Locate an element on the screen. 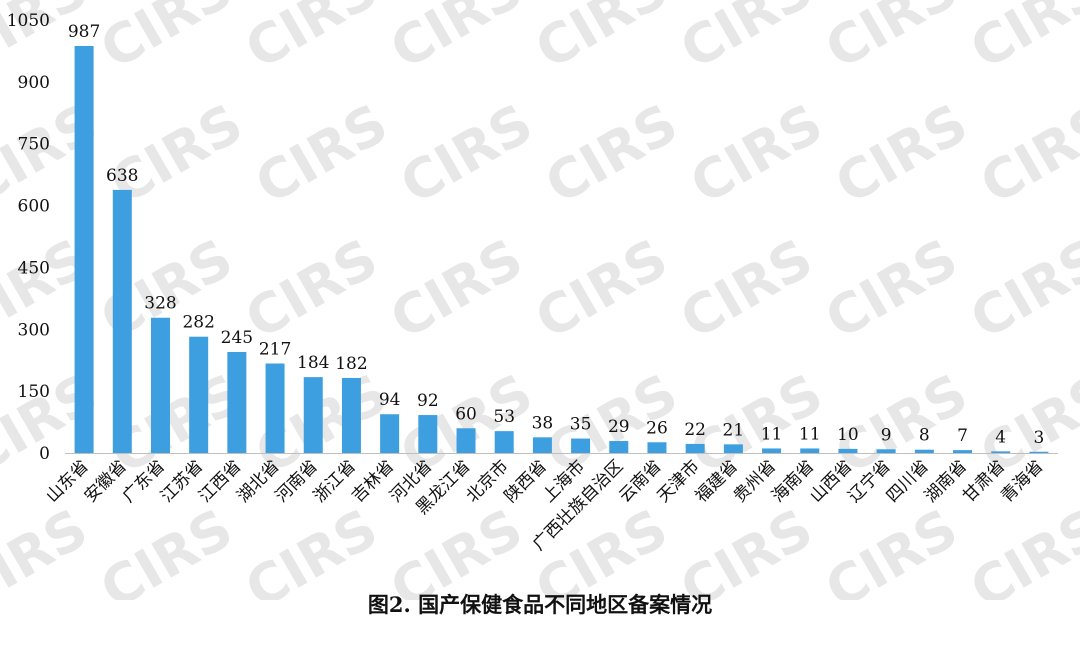 The image size is (1080, 653). x-tick-label: 陕西省 is located at coordinates (526, 481).